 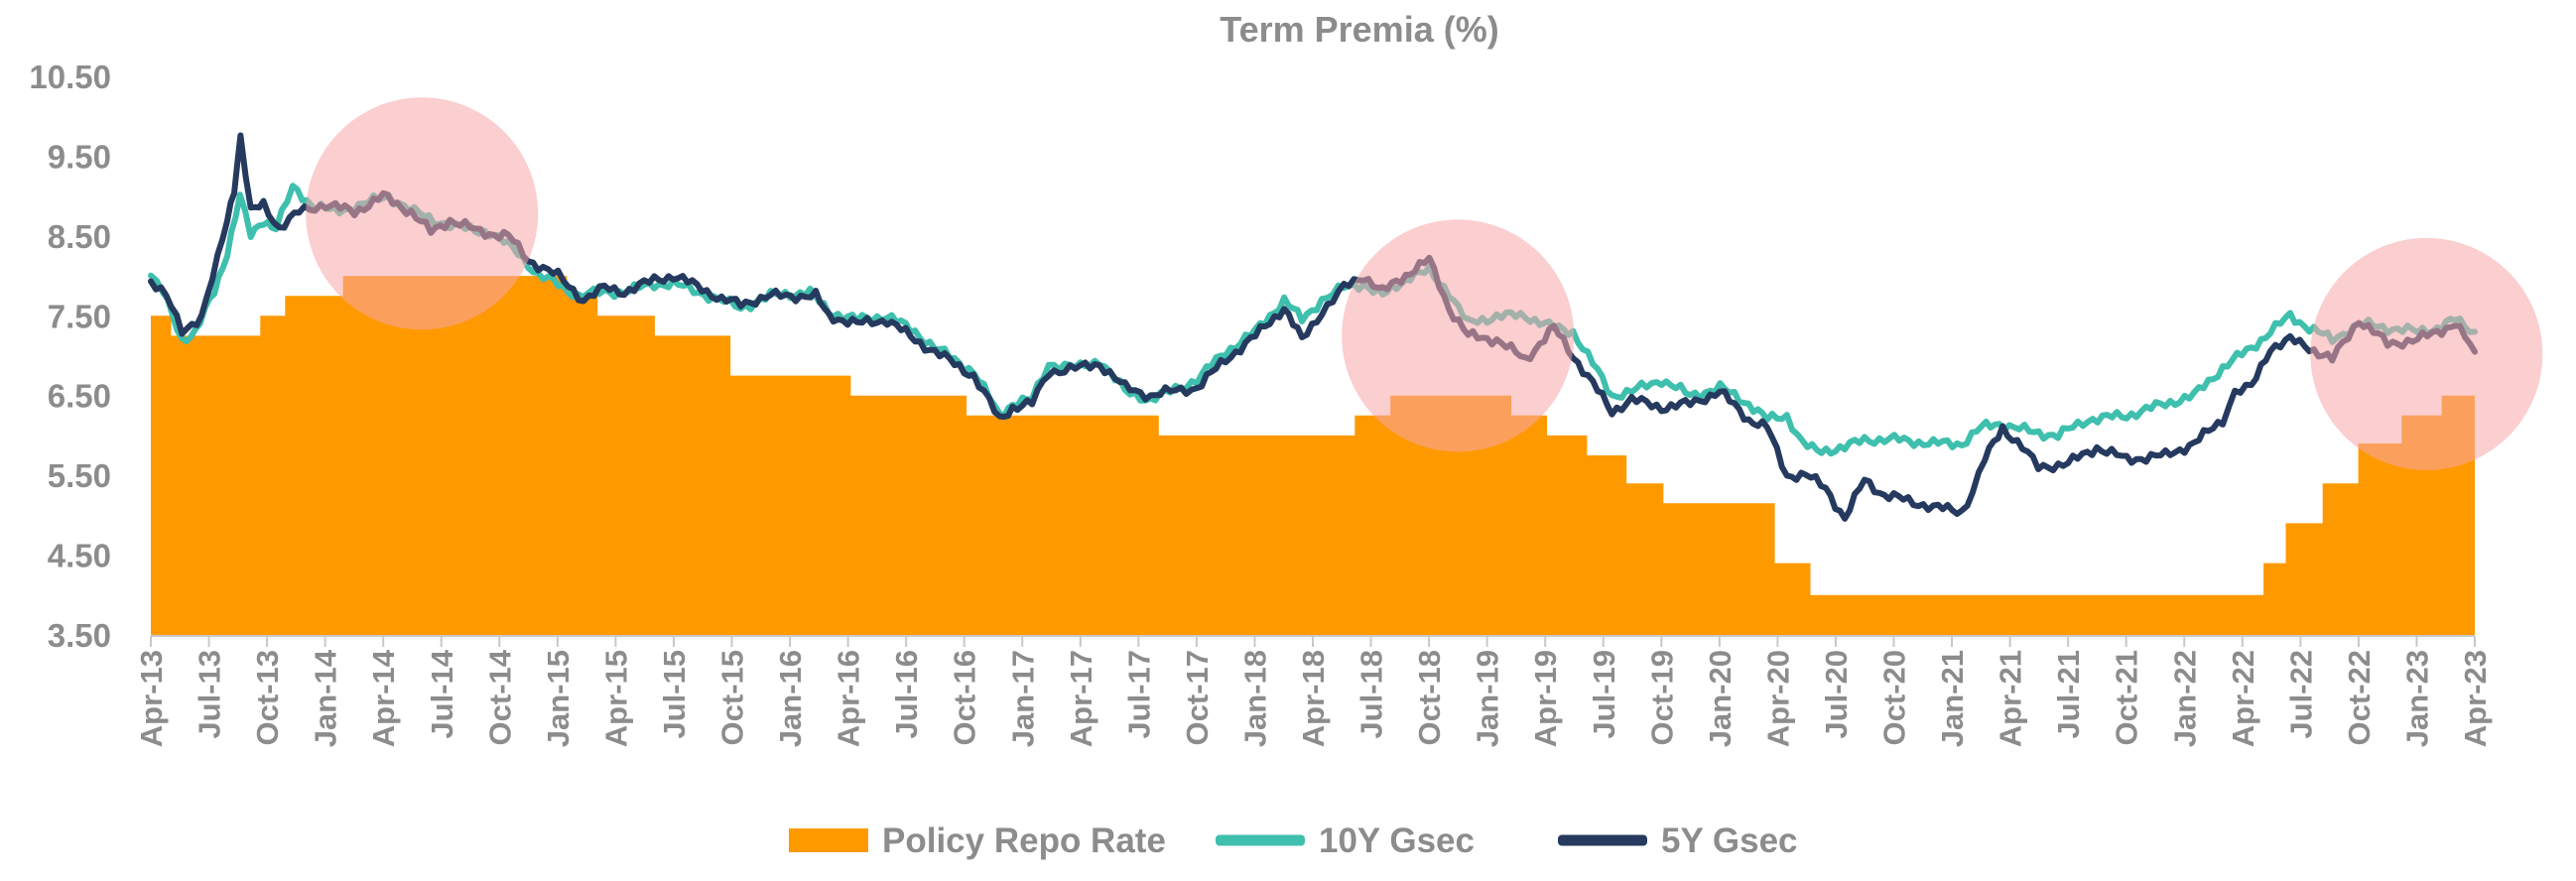 What do you see at coordinates (849, 698) in the screenshot?
I see `x-tick-label: Apr-16` at bounding box center [849, 698].